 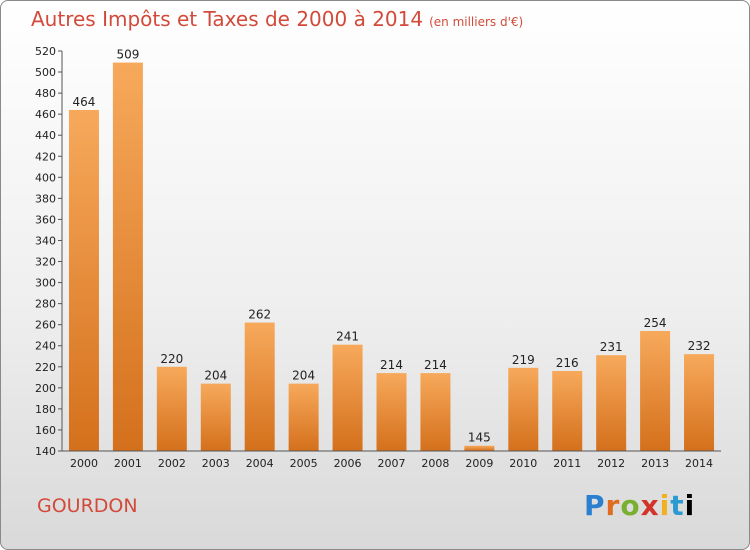 I want to click on x-tick-label-2013: 2013, so click(x=655, y=463).